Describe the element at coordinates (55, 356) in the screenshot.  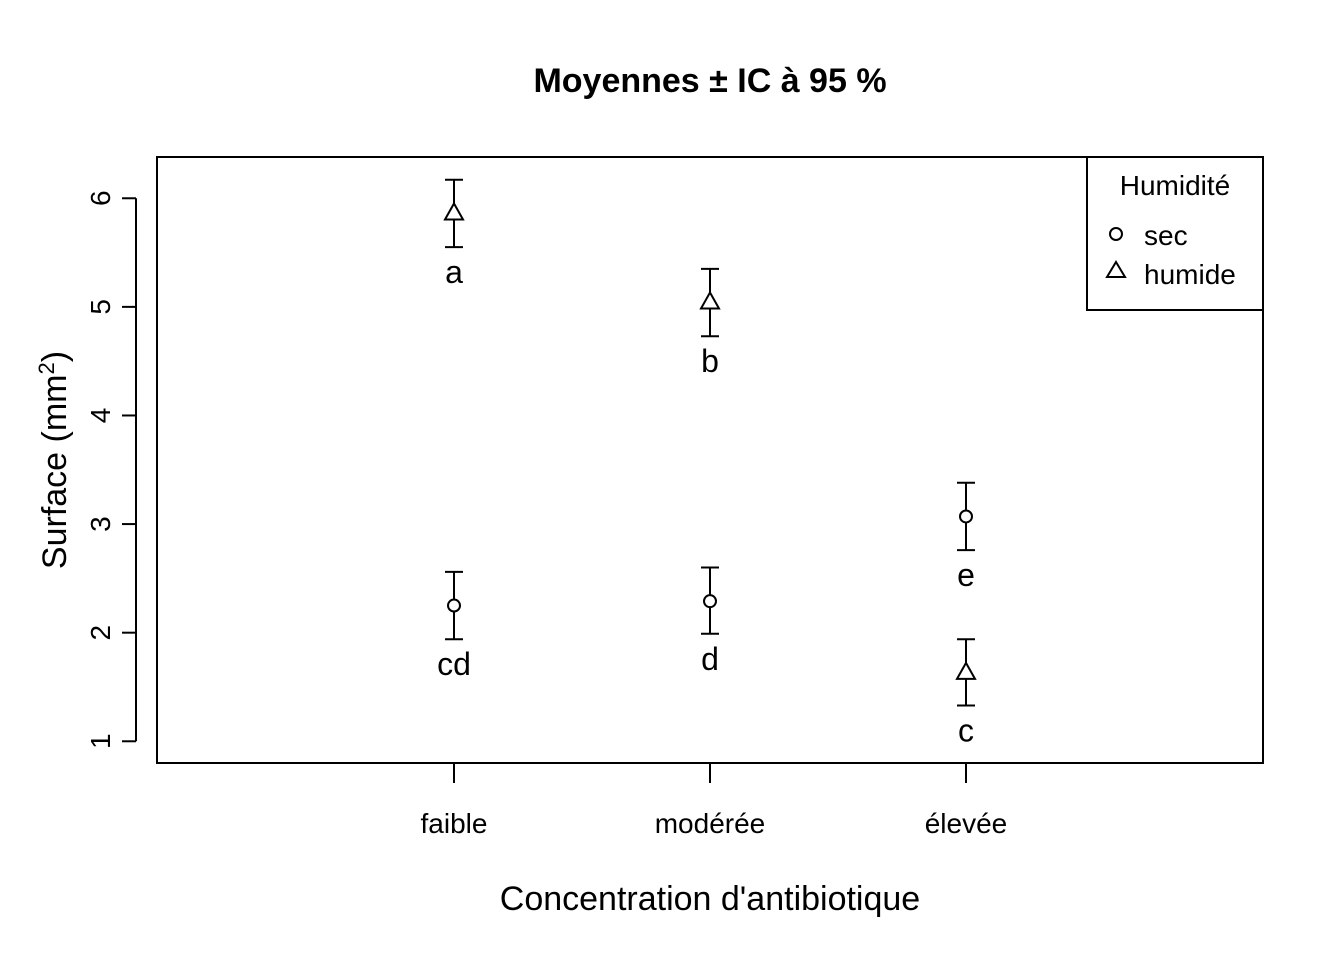
I see `y-axis-label-suffix: )` at that location.